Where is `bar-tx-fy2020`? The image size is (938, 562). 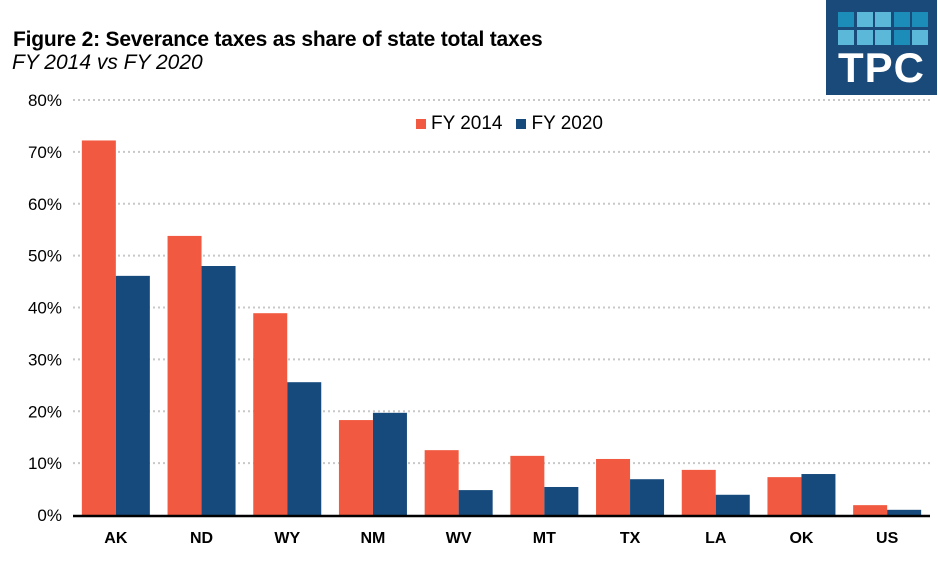 bar-tx-fy2020 is located at coordinates (647, 497).